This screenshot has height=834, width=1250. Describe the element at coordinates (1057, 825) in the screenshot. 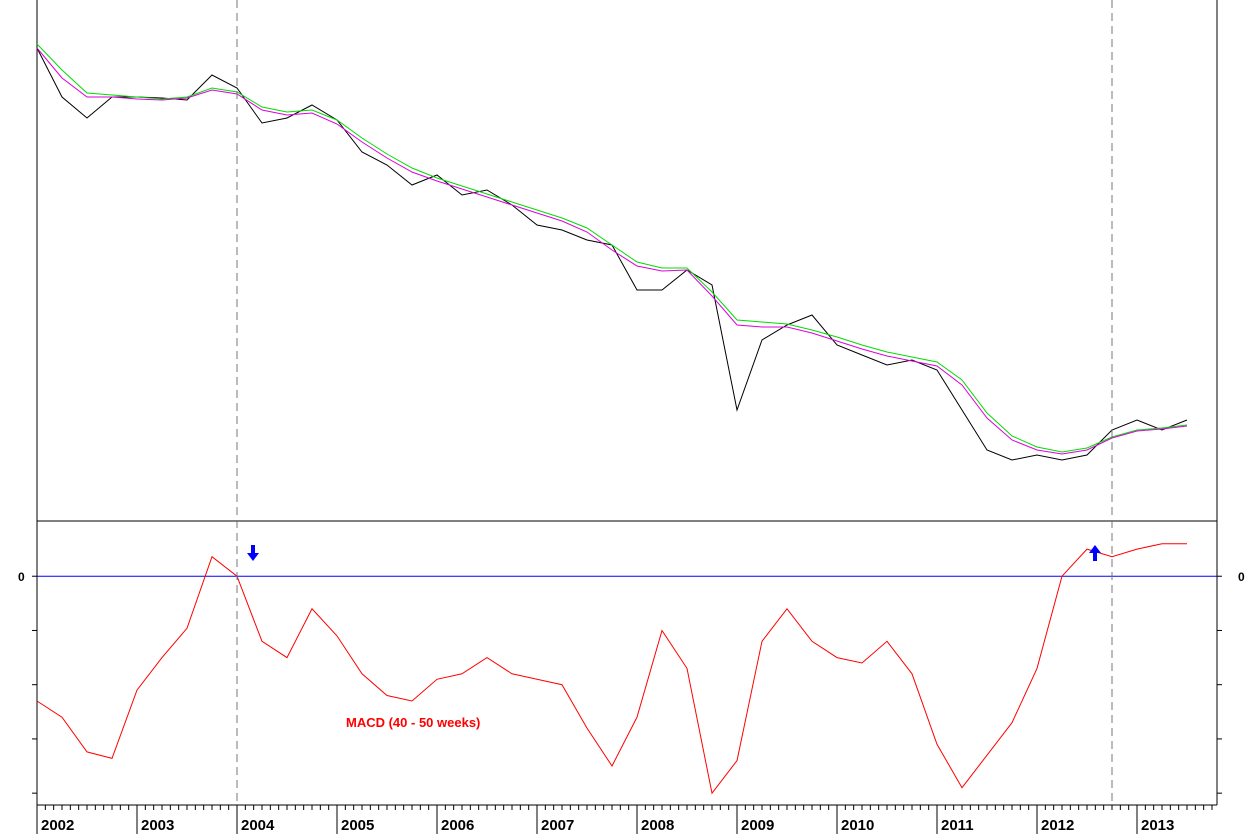

I see `year-label: 2012` at that location.